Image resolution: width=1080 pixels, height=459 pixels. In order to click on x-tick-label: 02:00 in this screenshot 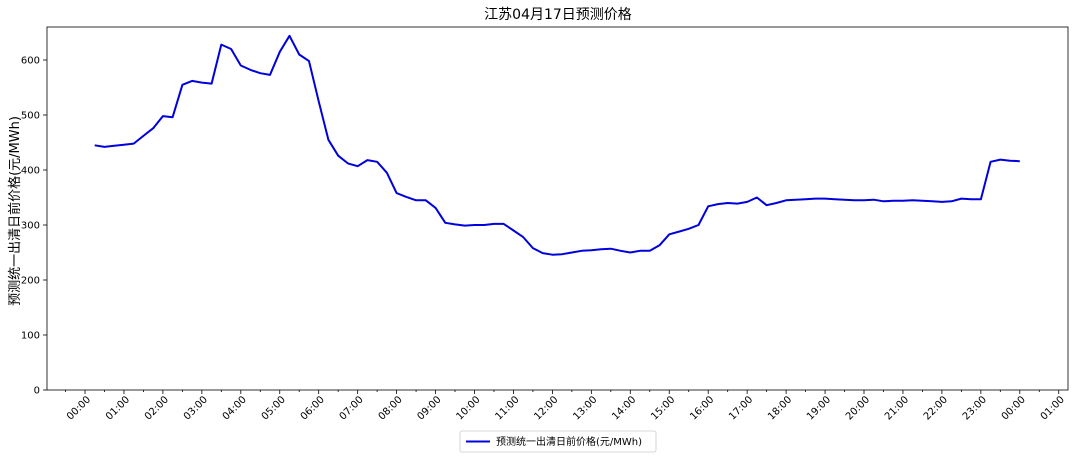, I will do `click(157, 408)`.